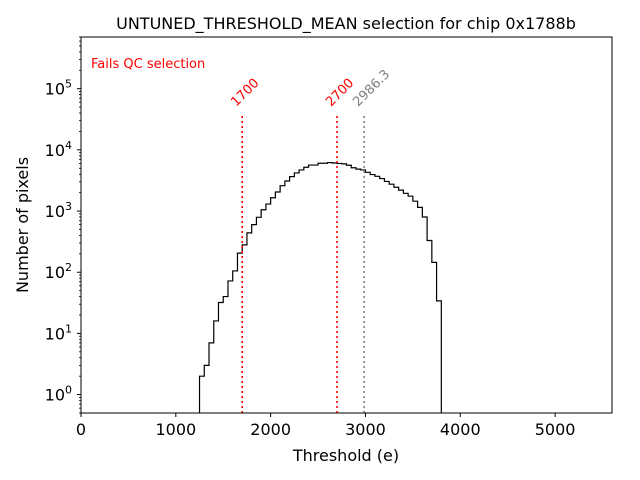  Describe the element at coordinates (371, 88) in the screenshot. I see `cut-label-2986.3: 2986.3` at that location.